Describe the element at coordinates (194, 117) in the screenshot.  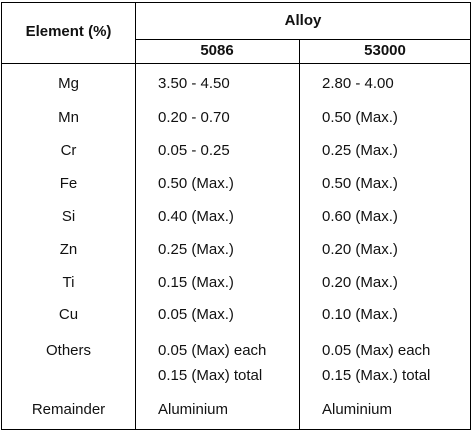
I see `row-5086-value: 0.20 - 0.70` at that location.